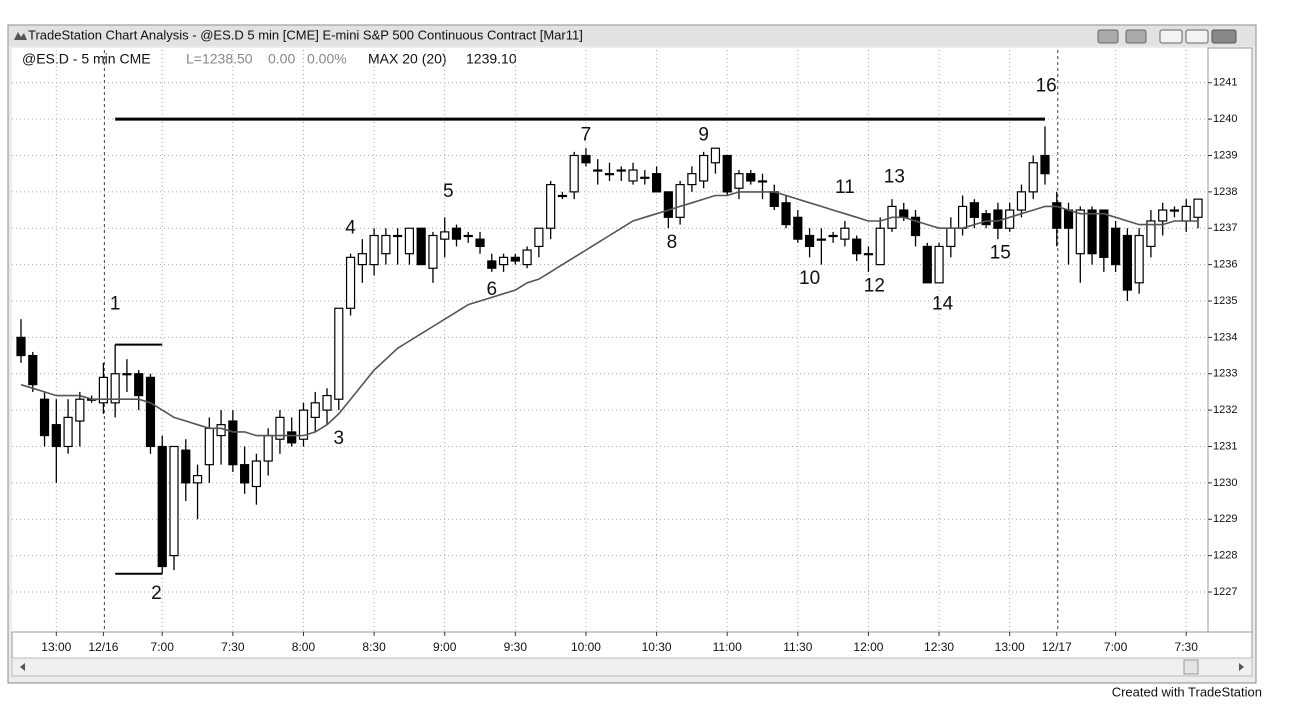  I want to click on x-tick-label: 12/17, so click(1057, 647).